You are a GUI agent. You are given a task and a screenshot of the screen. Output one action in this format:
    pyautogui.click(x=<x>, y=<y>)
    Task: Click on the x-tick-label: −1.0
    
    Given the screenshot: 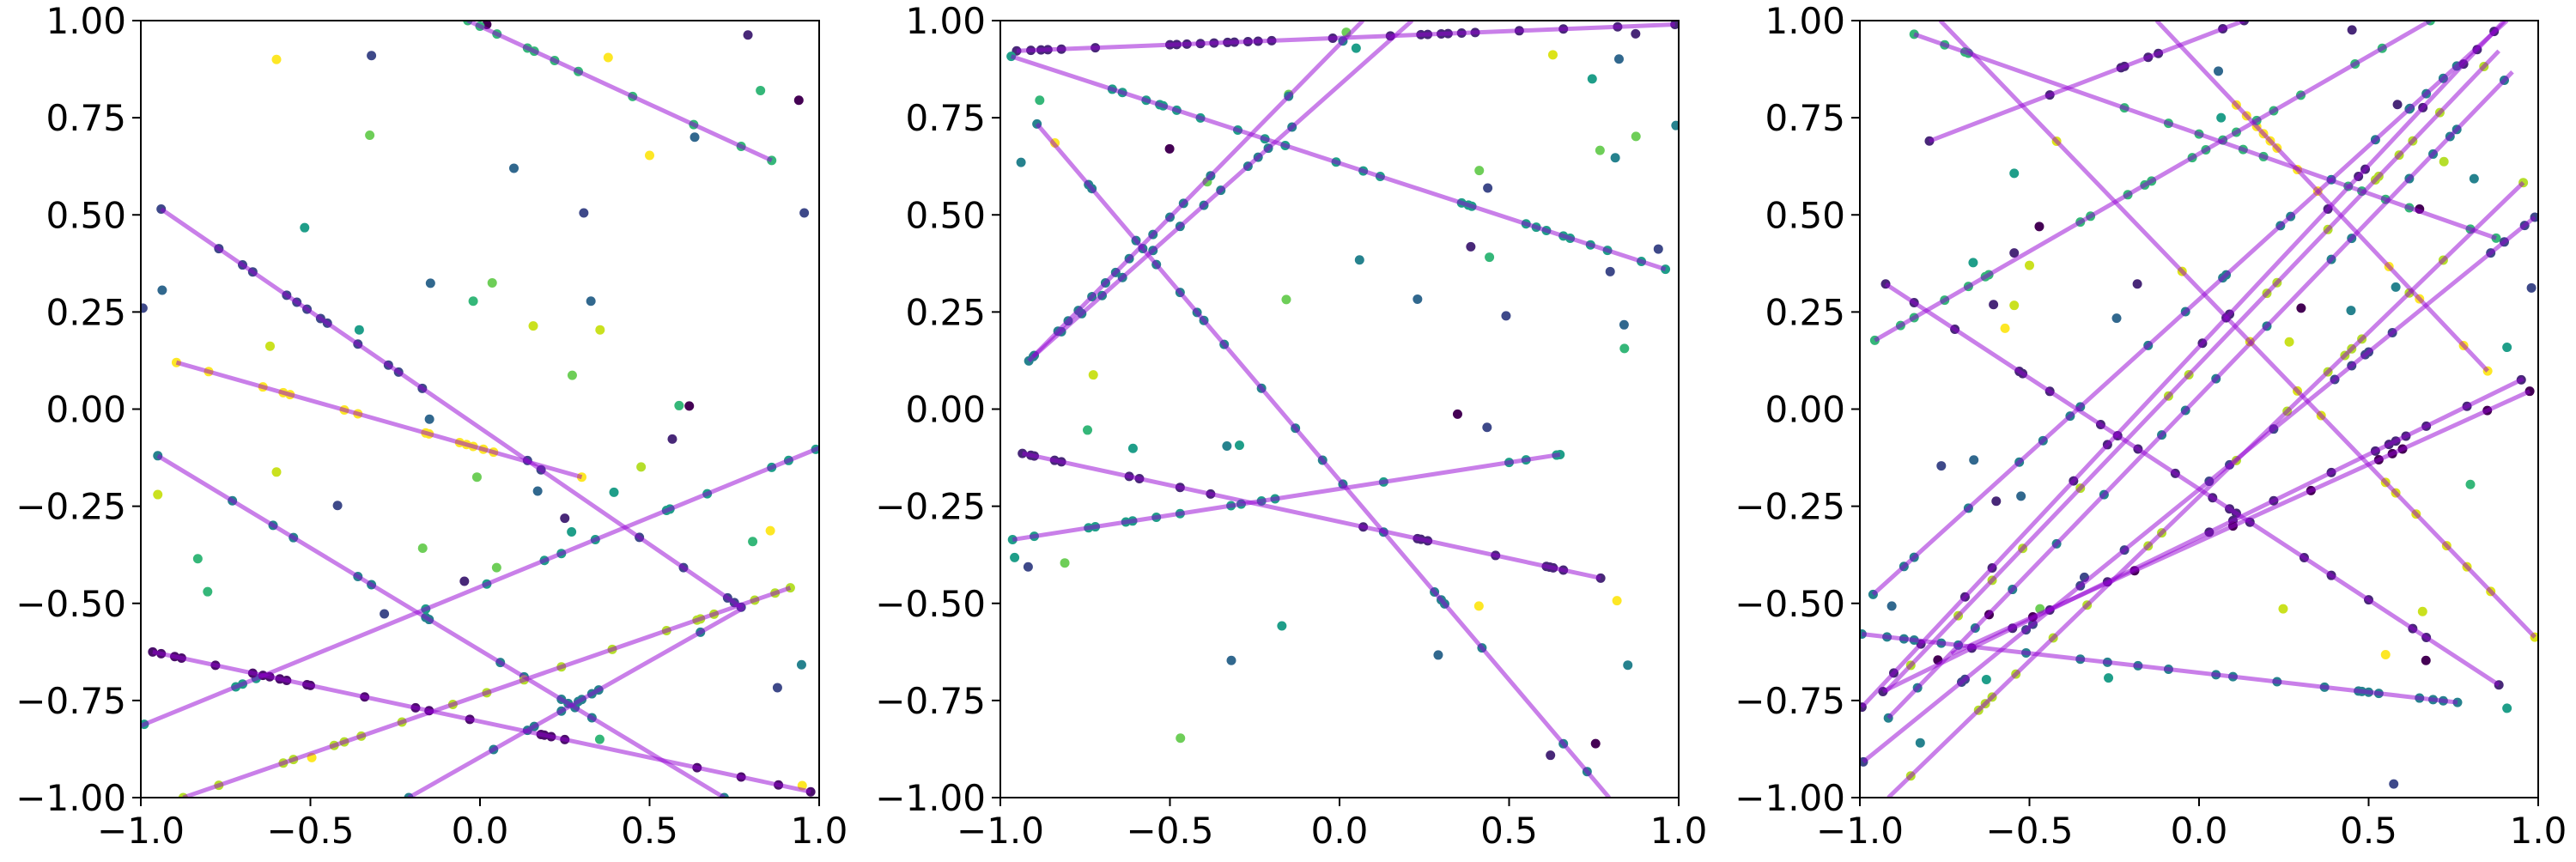 What is the action you would take?
    pyautogui.click(x=1001, y=831)
    